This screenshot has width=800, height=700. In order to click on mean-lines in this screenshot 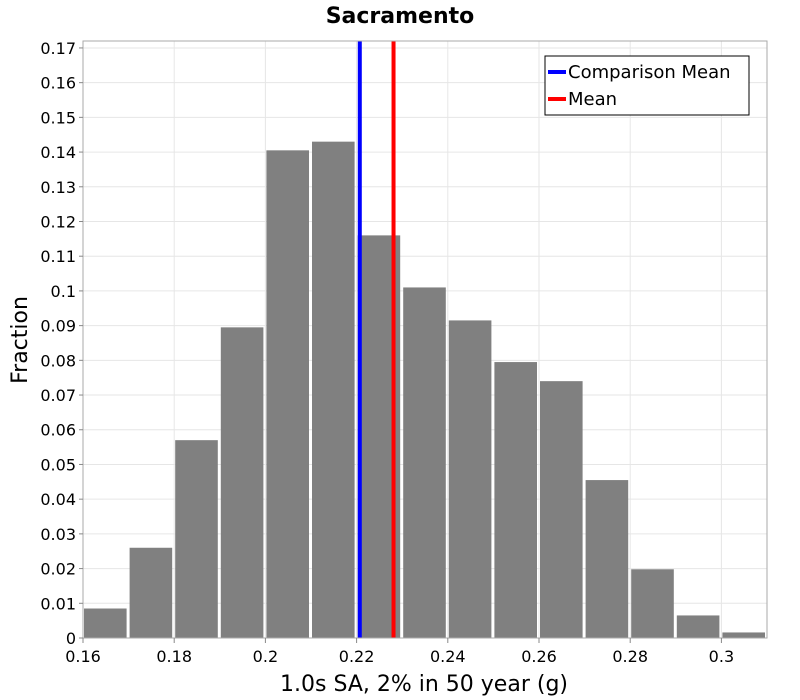, I will do `click(376, 339)`.